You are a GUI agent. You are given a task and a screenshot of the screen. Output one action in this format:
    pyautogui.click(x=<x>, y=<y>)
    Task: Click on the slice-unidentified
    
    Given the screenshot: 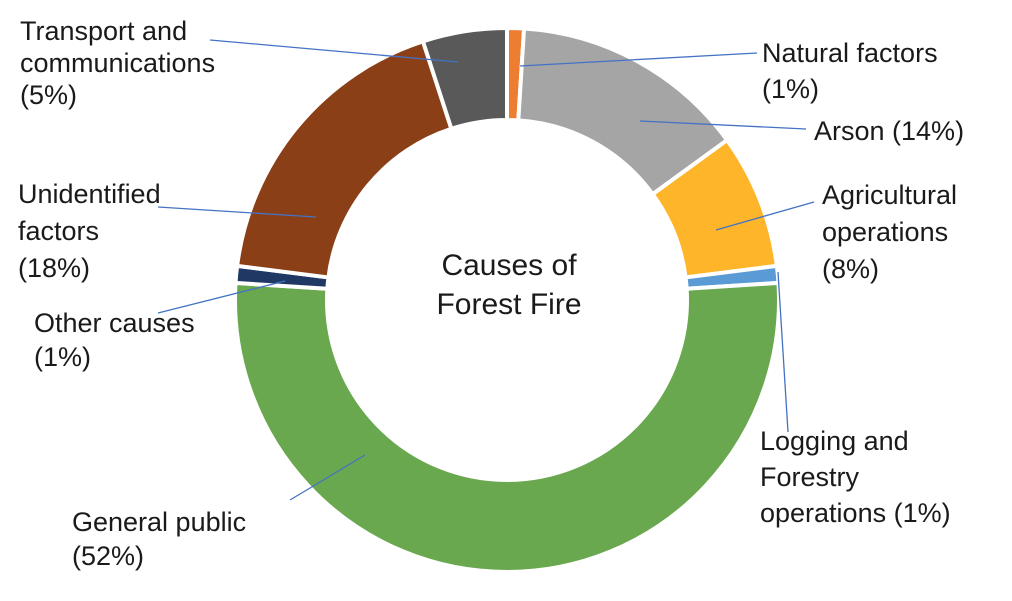 What is the action you would take?
    pyautogui.click(x=344, y=159)
    